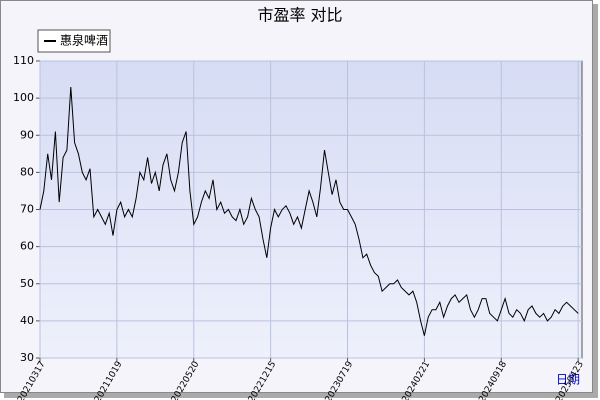  What do you see at coordinates (27, 209) in the screenshot?
I see `y-tick-label: 70` at bounding box center [27, 209].